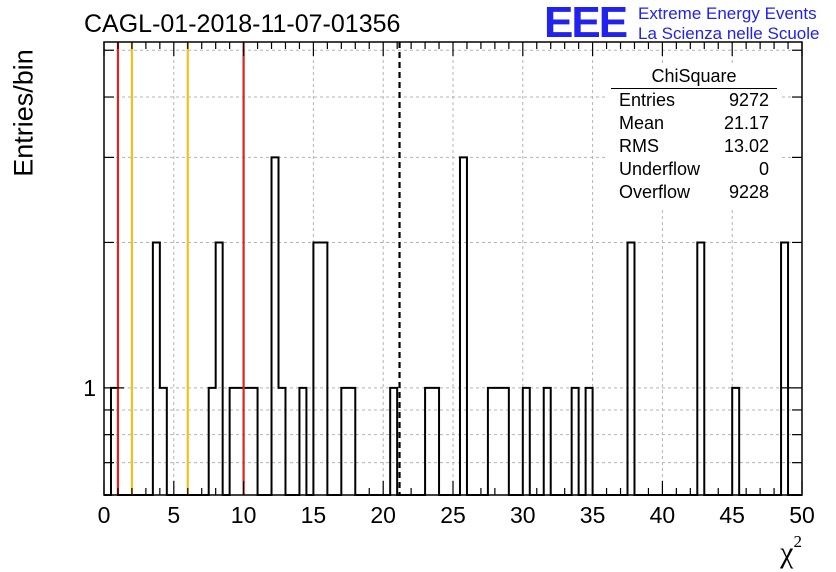  What do you see at coordinates (694, 123) in the screenshot?
I see `stats-row: Mean 21.17` at bounding box center [694, 123].